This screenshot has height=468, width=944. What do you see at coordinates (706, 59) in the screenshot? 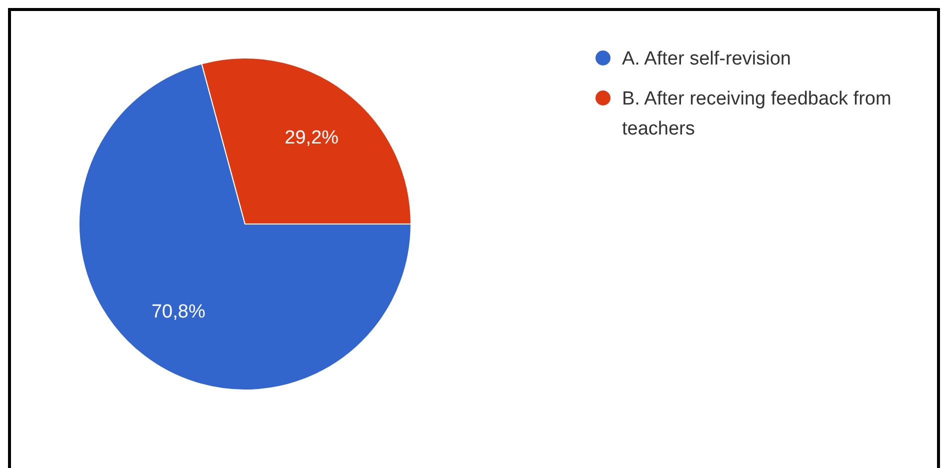
I see `legend-label: A. After self-revision` at bounding box center [706, 59].